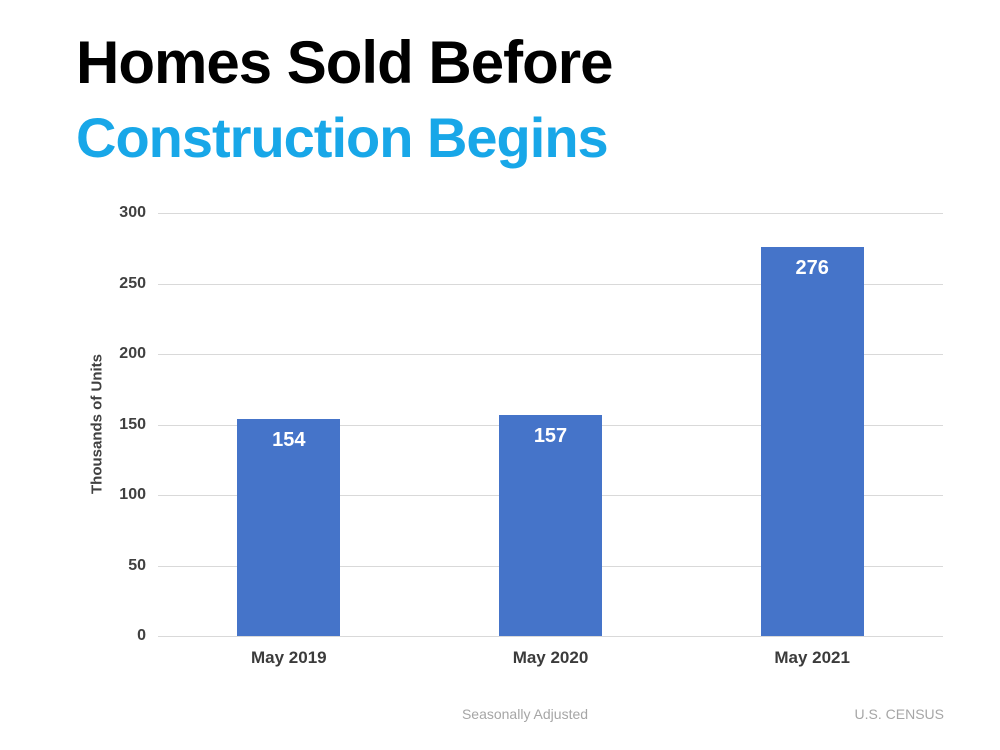  Describe the element at coordinates (141, 635) in the screenshot. I see `y-tick-label: 0` at that location.